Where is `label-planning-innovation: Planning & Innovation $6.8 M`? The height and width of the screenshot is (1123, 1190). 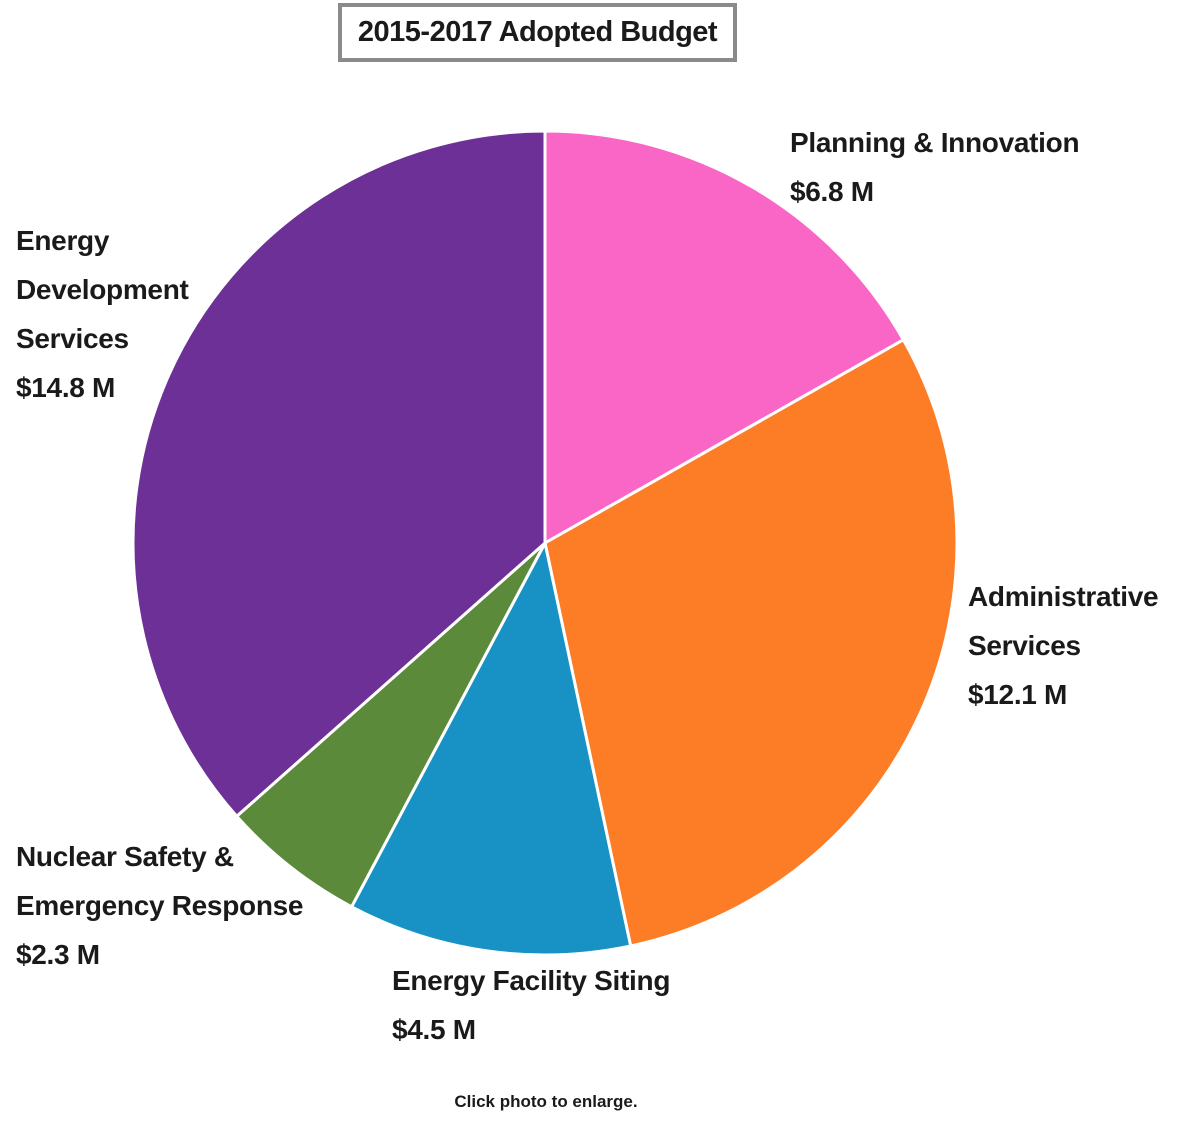
label-planning-innovation: Planning & Innovation $6.8 M is located at coordinates (935, 167).